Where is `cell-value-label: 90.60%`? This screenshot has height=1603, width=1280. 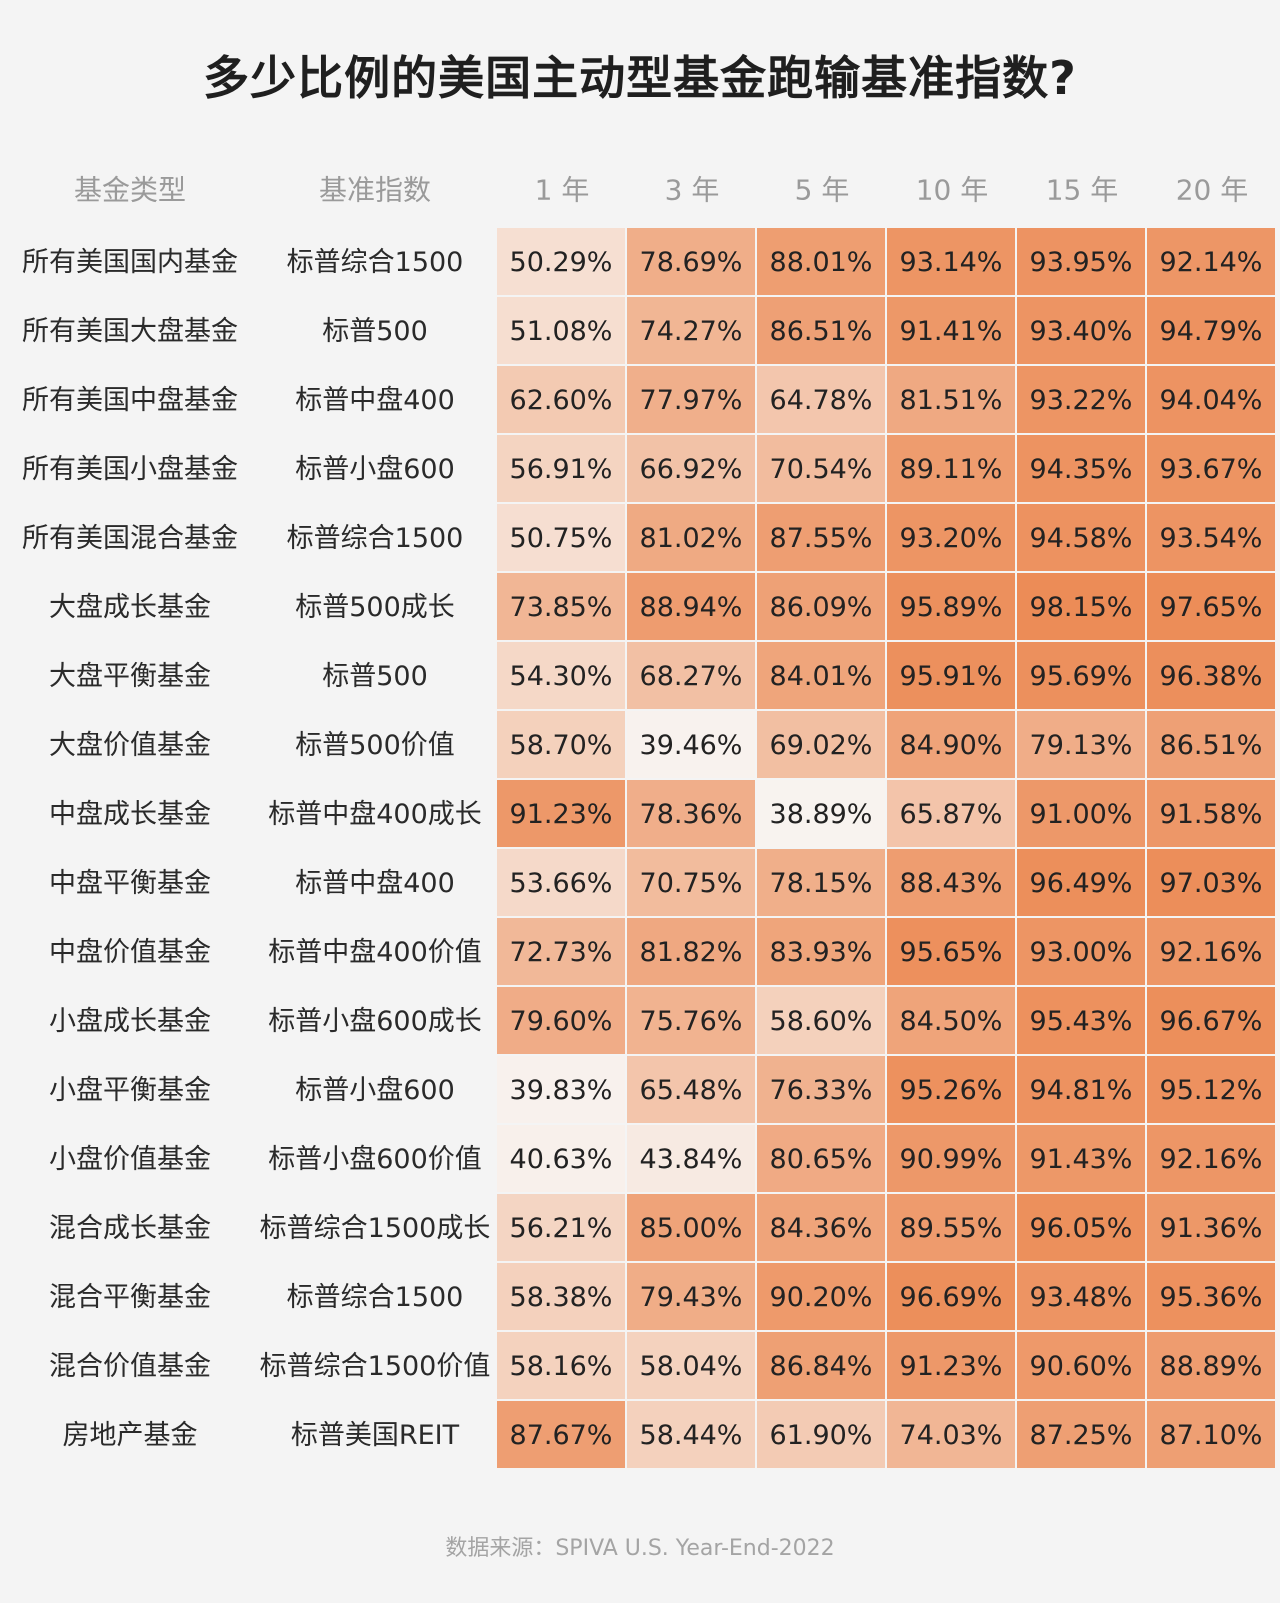
cell-value-label: 90.60% is located at coordinates (1081, 1366).